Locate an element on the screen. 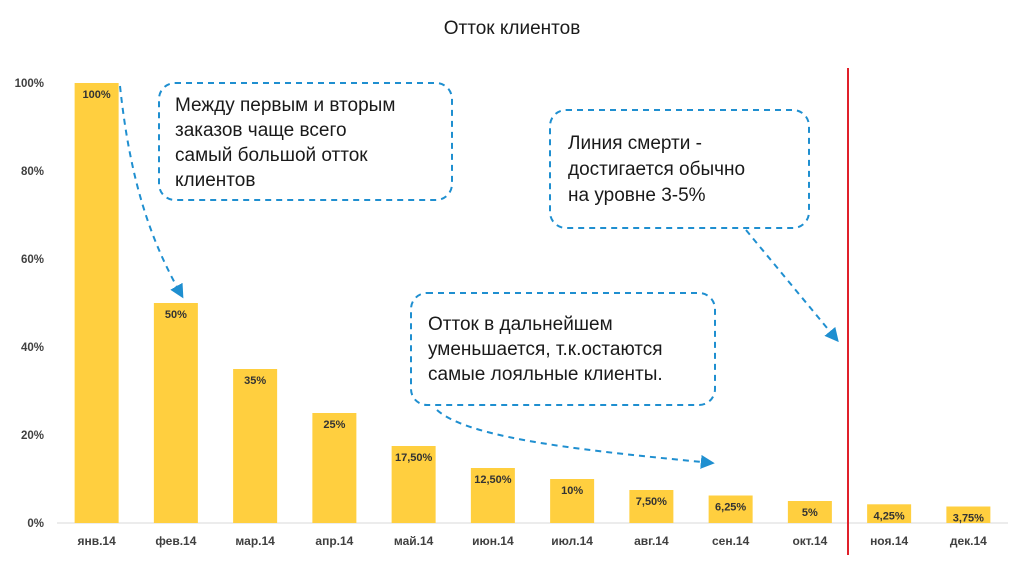 The width and height of the screenshot is (1024, 568). y-tick-label: 100% is located at coordinates (29, 84).